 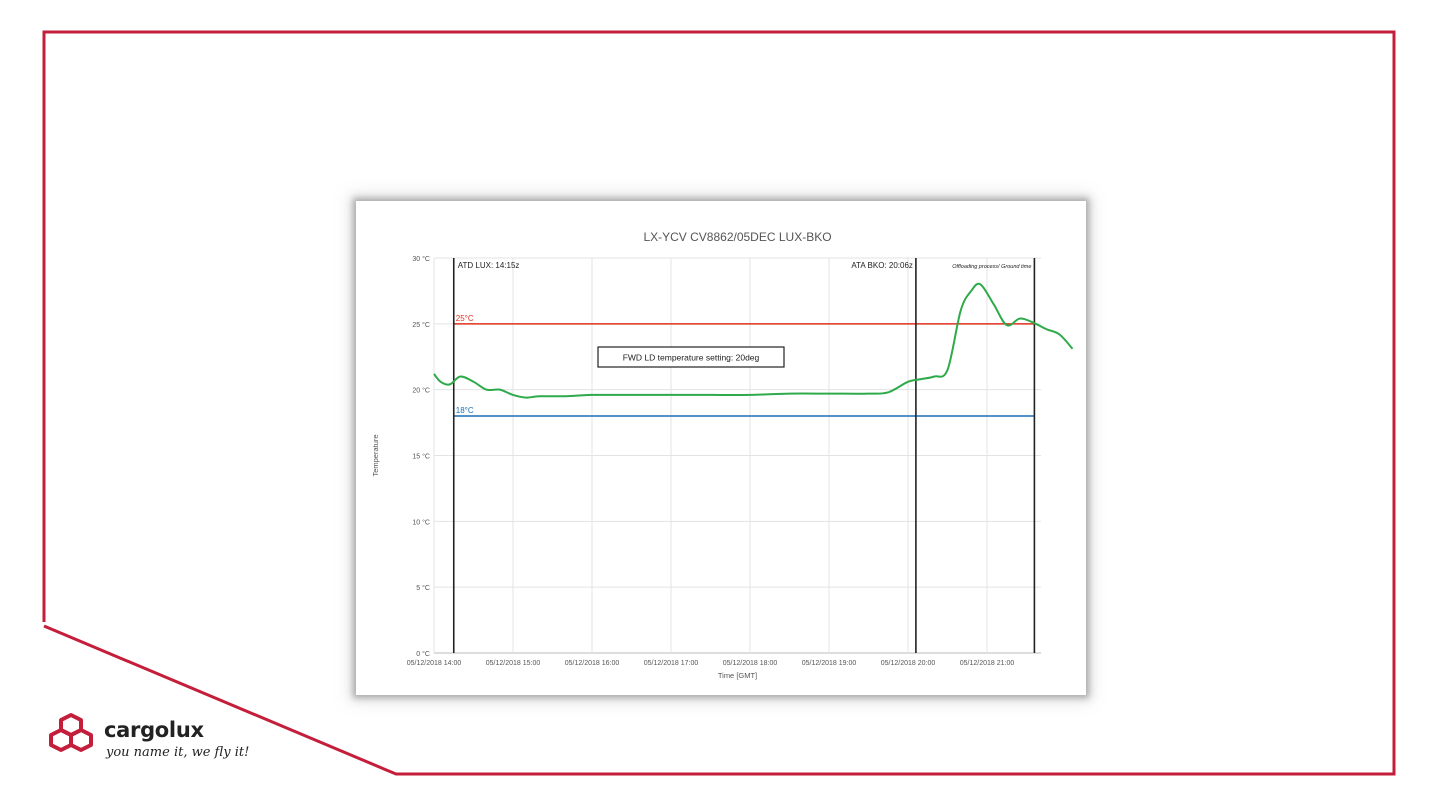 I want to click on x-tick-label: 05/12/2018 18:00, so click(x=750, y=663).